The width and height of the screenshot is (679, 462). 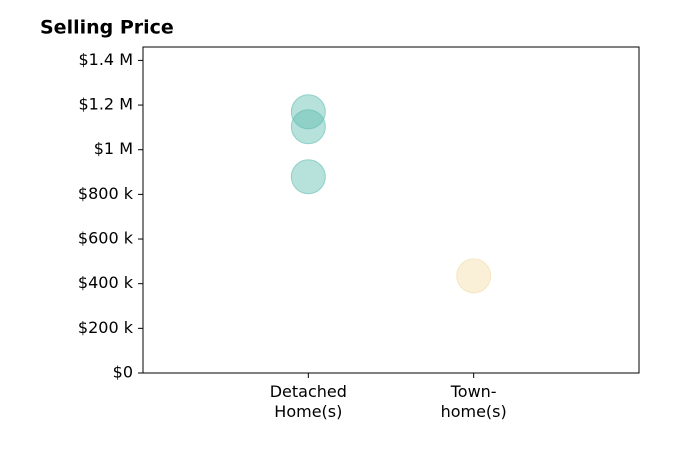 What do you see at coordinates (106, 282) in the screenshot?
I see `y-tick-label: $400 k` at bounding box center [106, 282].